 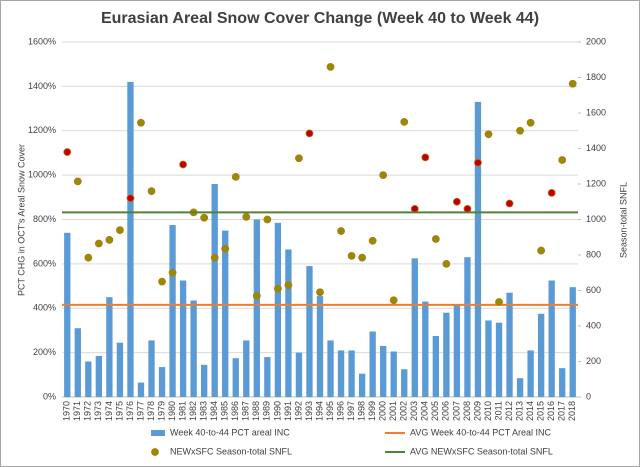 I want to click on y-tick-label: 1400%, so click(x=42, y=86).